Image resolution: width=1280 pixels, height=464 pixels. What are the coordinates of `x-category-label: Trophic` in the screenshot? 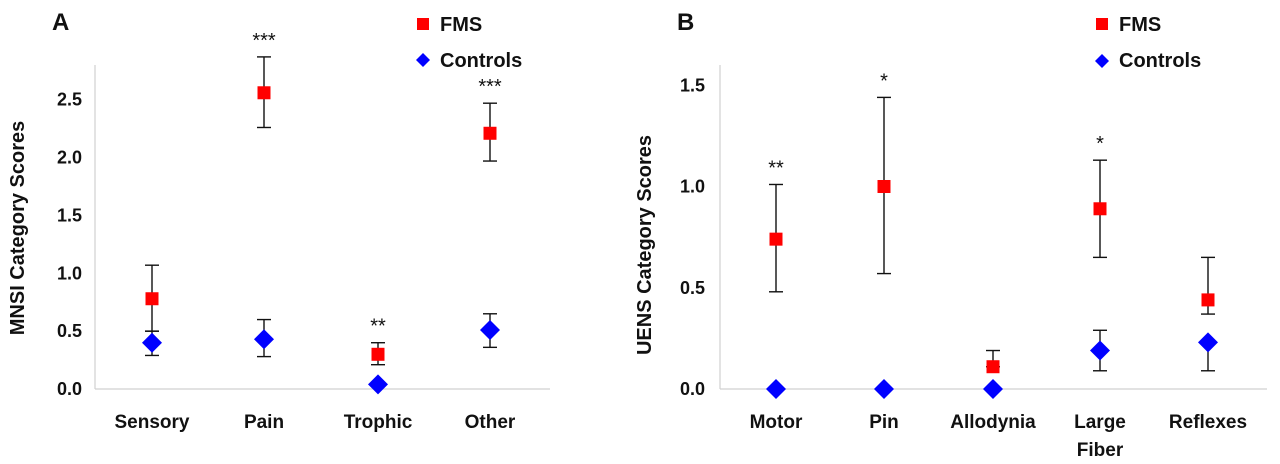 It's located at (378, 422).